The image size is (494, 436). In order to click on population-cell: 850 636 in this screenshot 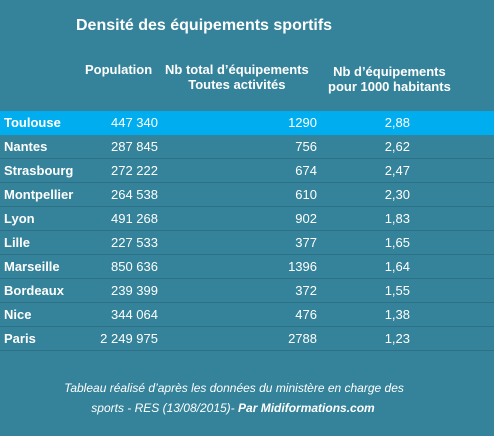, I will do `click(134, 266)`.